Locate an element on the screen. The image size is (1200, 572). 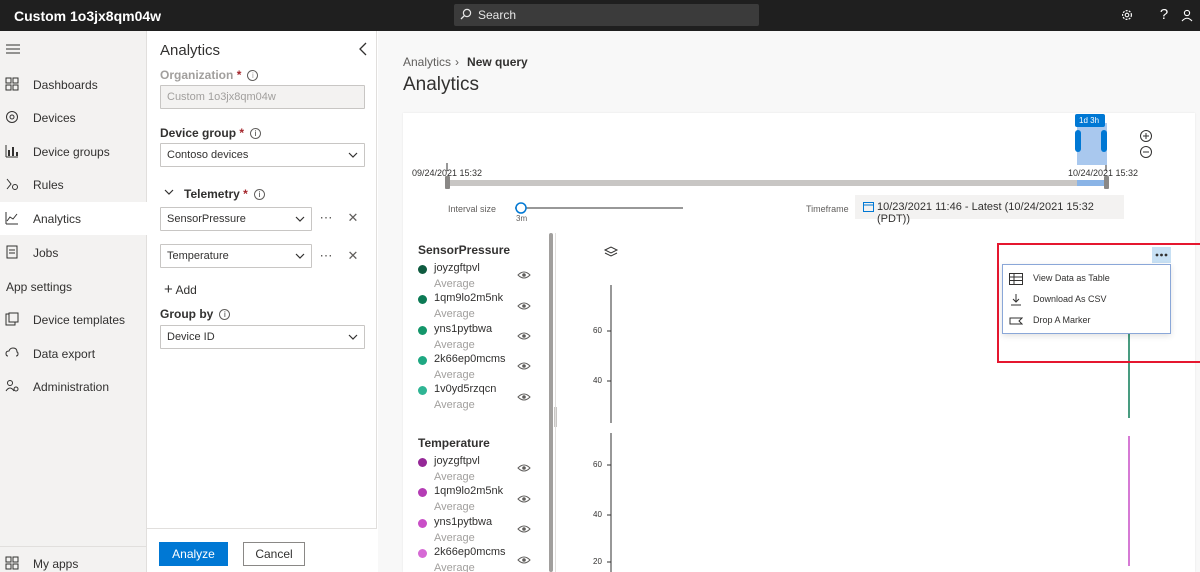
cancel-button: Cancel is located at coordinates (274, 554).